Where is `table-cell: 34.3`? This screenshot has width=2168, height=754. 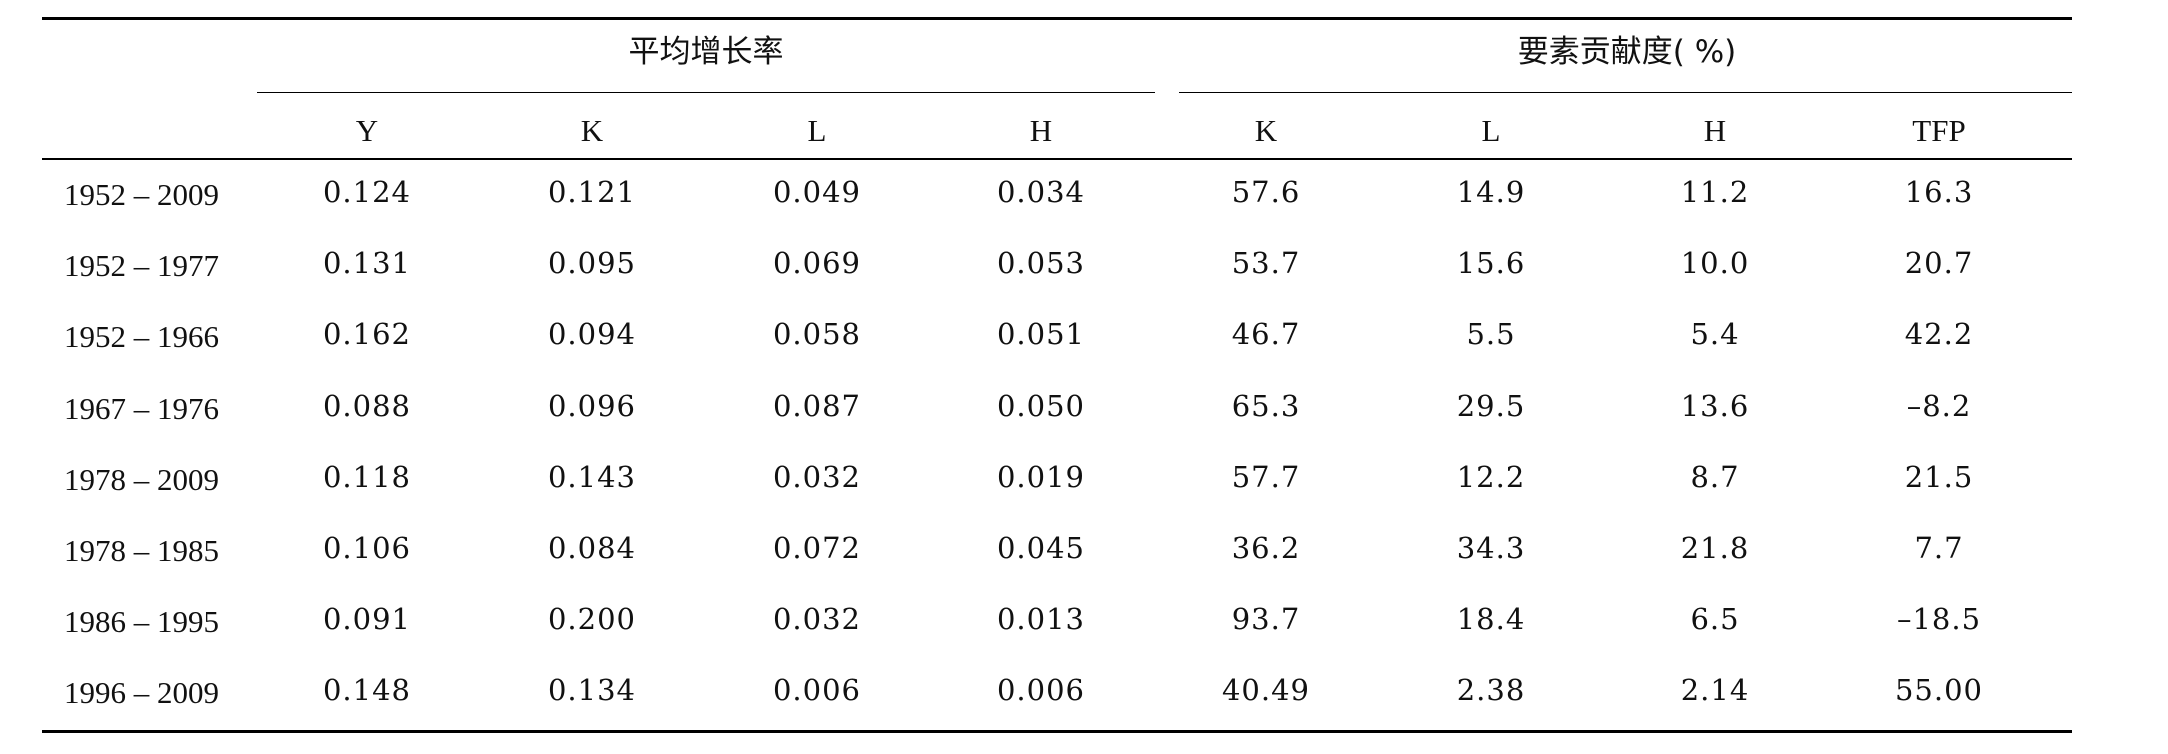 table-cell: 34.3 is located at coordinates (1491, 548).